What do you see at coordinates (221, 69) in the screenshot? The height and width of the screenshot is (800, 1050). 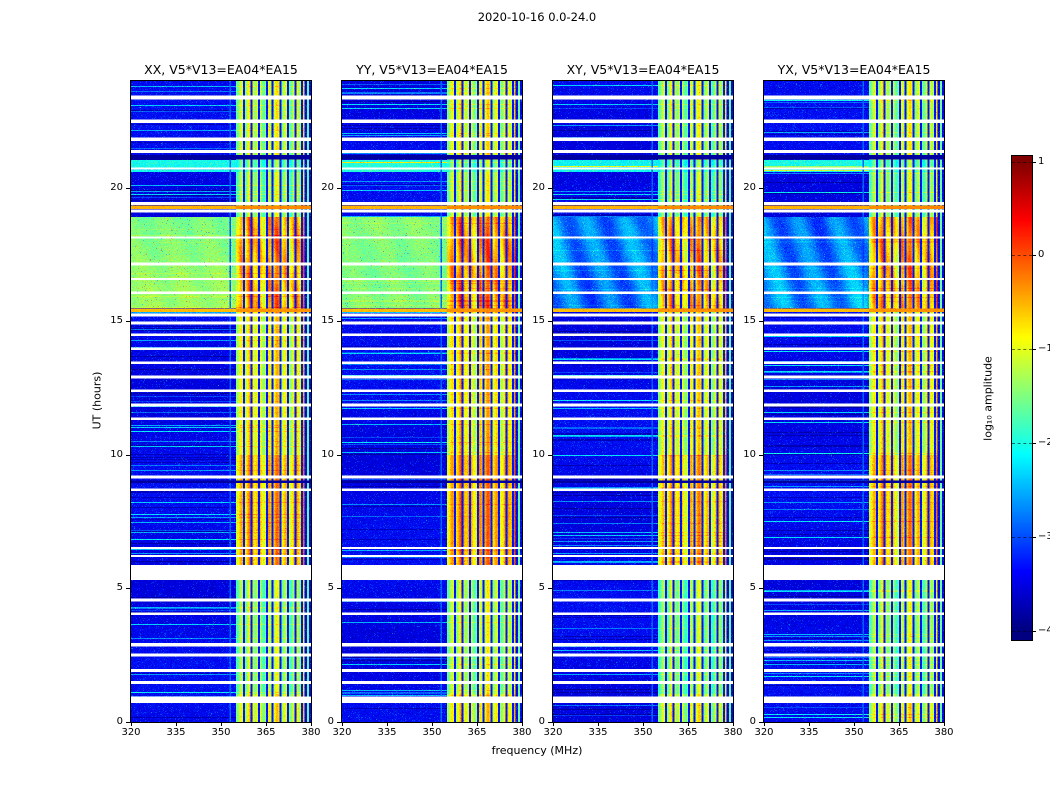 I see `panel-title-xx: XX, V5*V13=EA04*EA15` at bounding box center [221, 69].